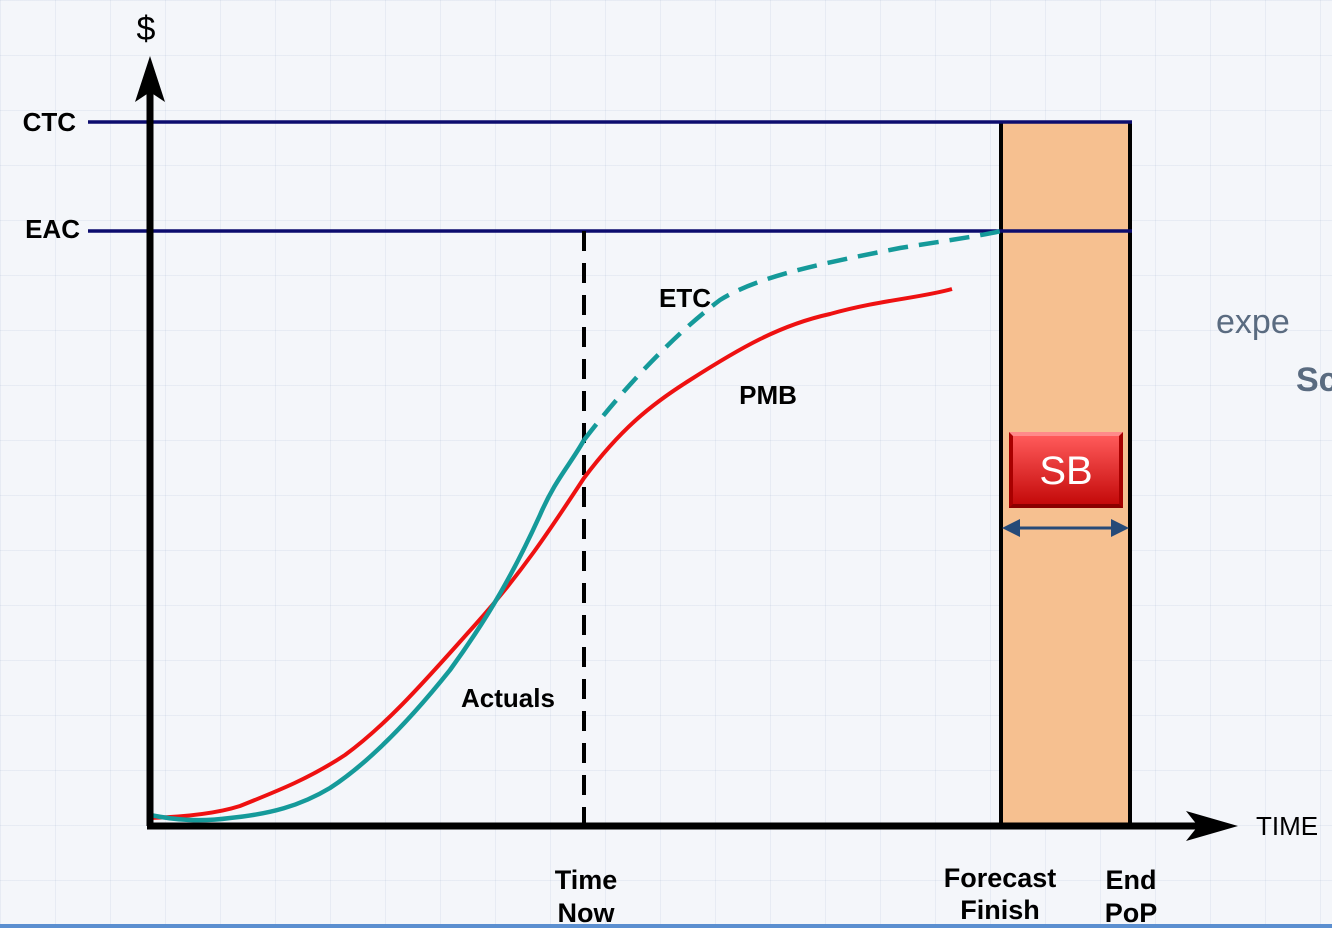 This screenshot has height=928, width=1332. I want to click on time-now-label-line2: Now, so click(587, 913).